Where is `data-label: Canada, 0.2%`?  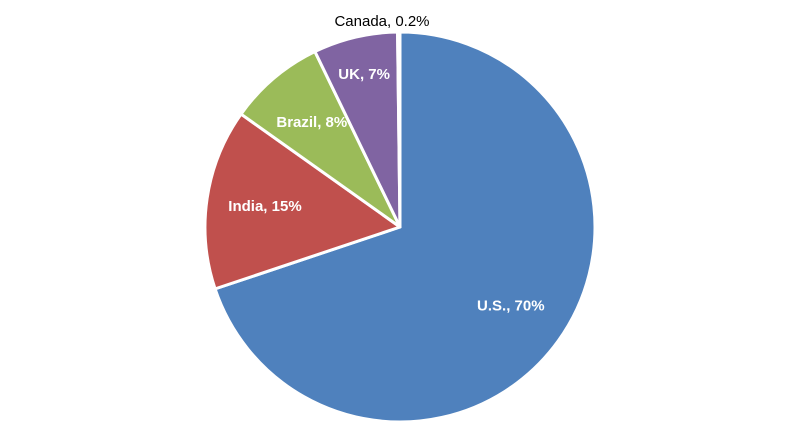 data-label: Canada, 0.2% is located at coordinates (381, 21).